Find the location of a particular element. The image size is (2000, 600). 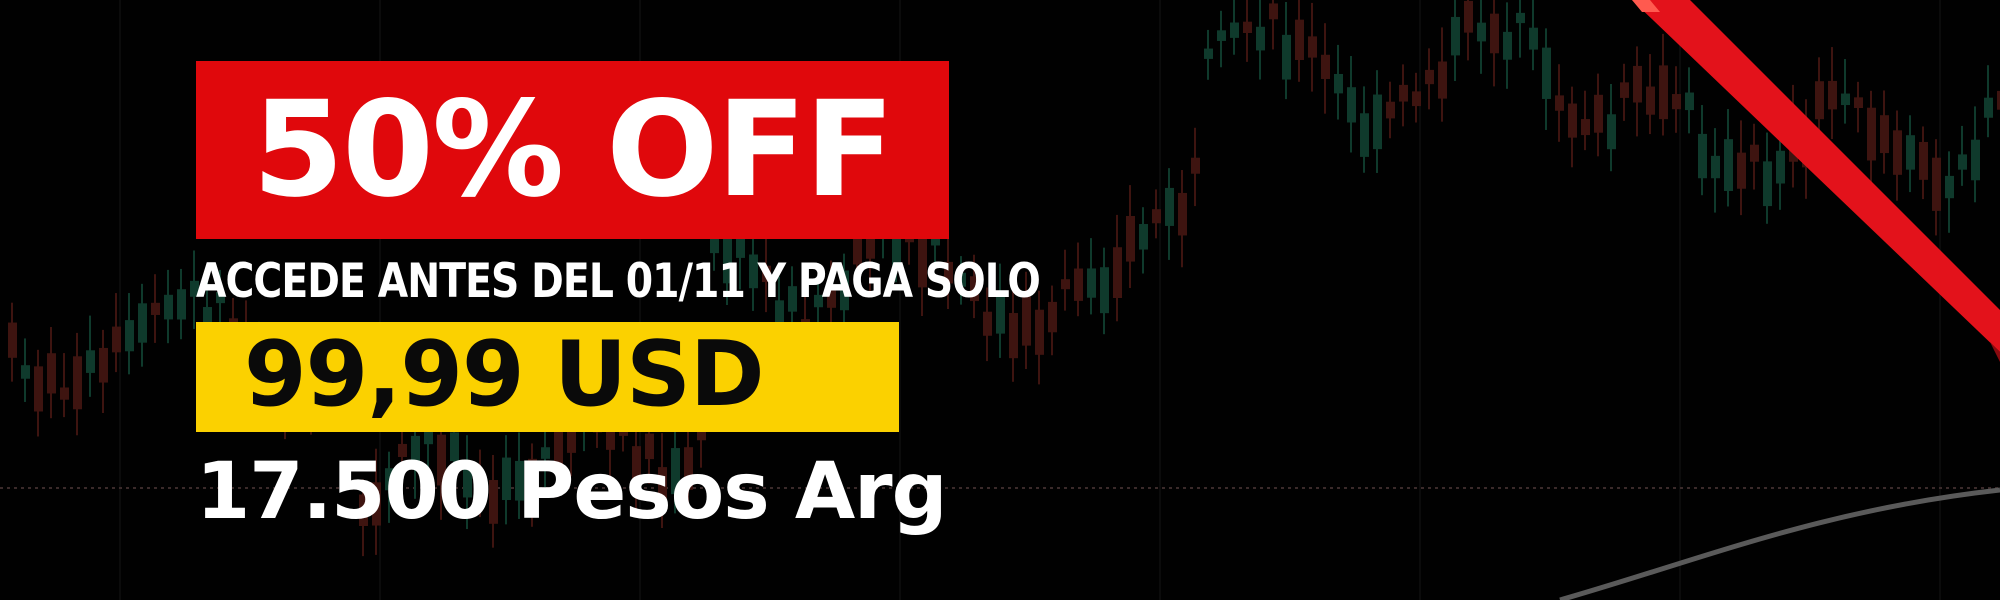

price-badge: 99,99 USD is located at coordinates (547, 377).